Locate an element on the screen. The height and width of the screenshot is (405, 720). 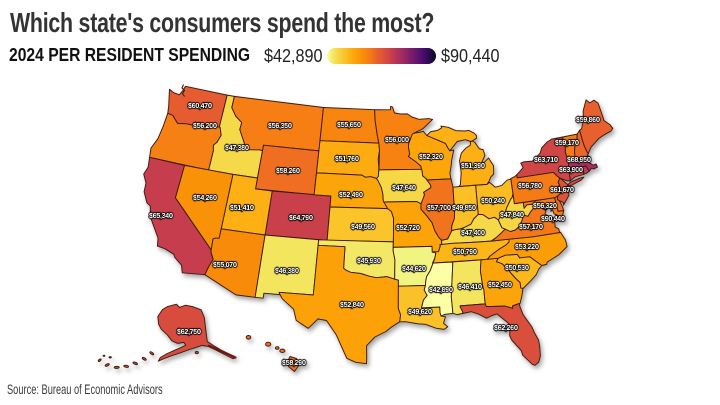
svg-text: $59,860 is located at coordinates (588, 119).